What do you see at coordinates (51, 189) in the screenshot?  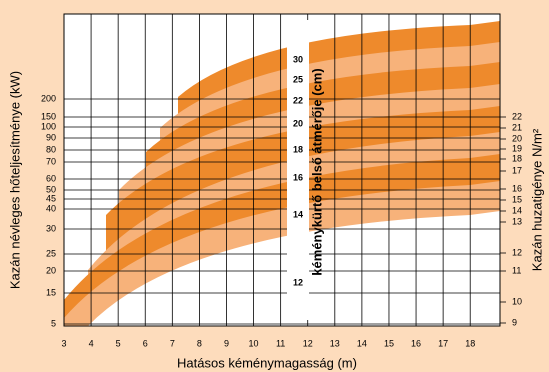 I see `y-tick-label: 50` at bounding box center [51, 189].